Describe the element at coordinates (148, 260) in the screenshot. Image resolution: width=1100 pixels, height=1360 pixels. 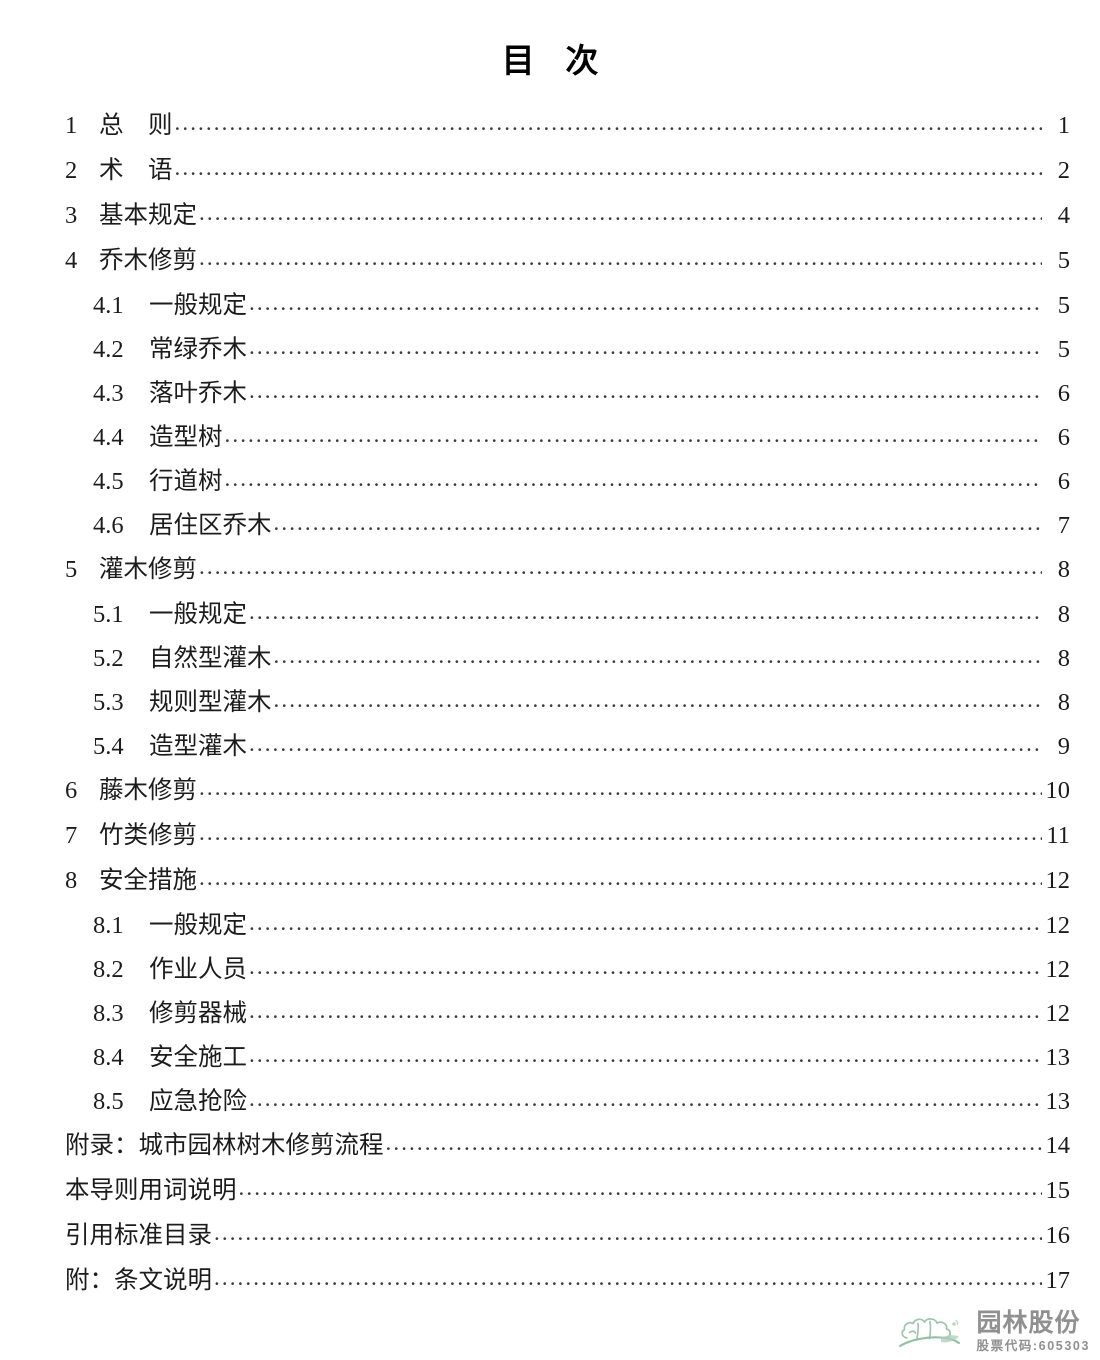
I see `toc-entry-label: 乔木修剪` at that location.